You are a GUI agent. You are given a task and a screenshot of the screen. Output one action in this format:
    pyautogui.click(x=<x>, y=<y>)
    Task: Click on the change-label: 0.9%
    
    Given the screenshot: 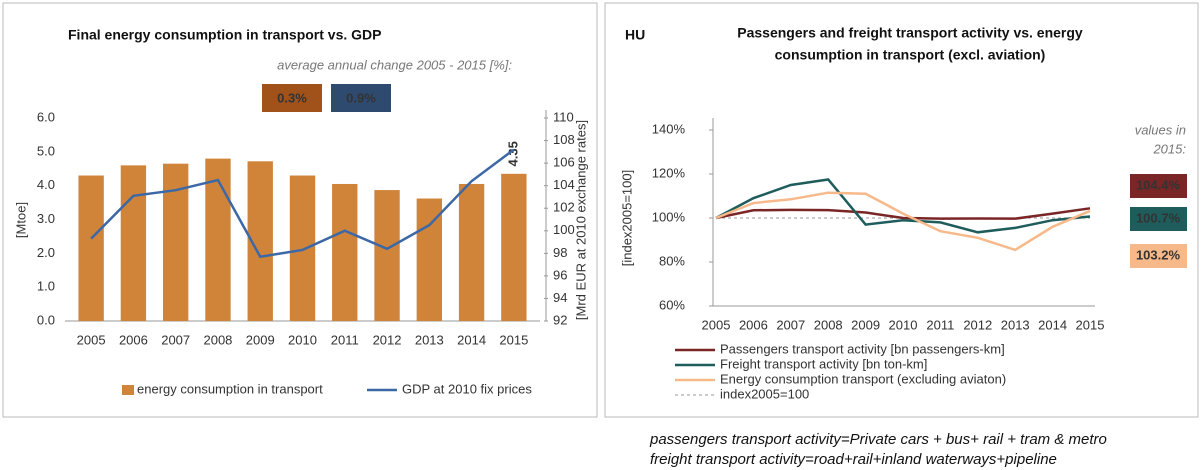 What is the action you would take?
    pyautogui.click(x=361, y=97)
    